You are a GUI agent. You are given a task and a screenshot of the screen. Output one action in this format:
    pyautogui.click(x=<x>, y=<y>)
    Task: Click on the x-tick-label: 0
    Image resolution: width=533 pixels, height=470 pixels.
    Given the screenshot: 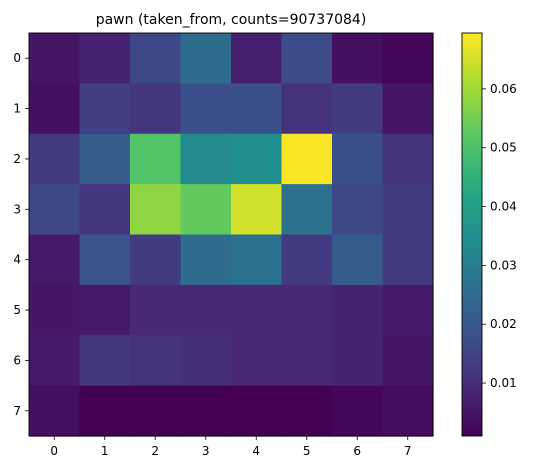 What is the action you would take?
    pyautogui.click(x=54, y=451)
    